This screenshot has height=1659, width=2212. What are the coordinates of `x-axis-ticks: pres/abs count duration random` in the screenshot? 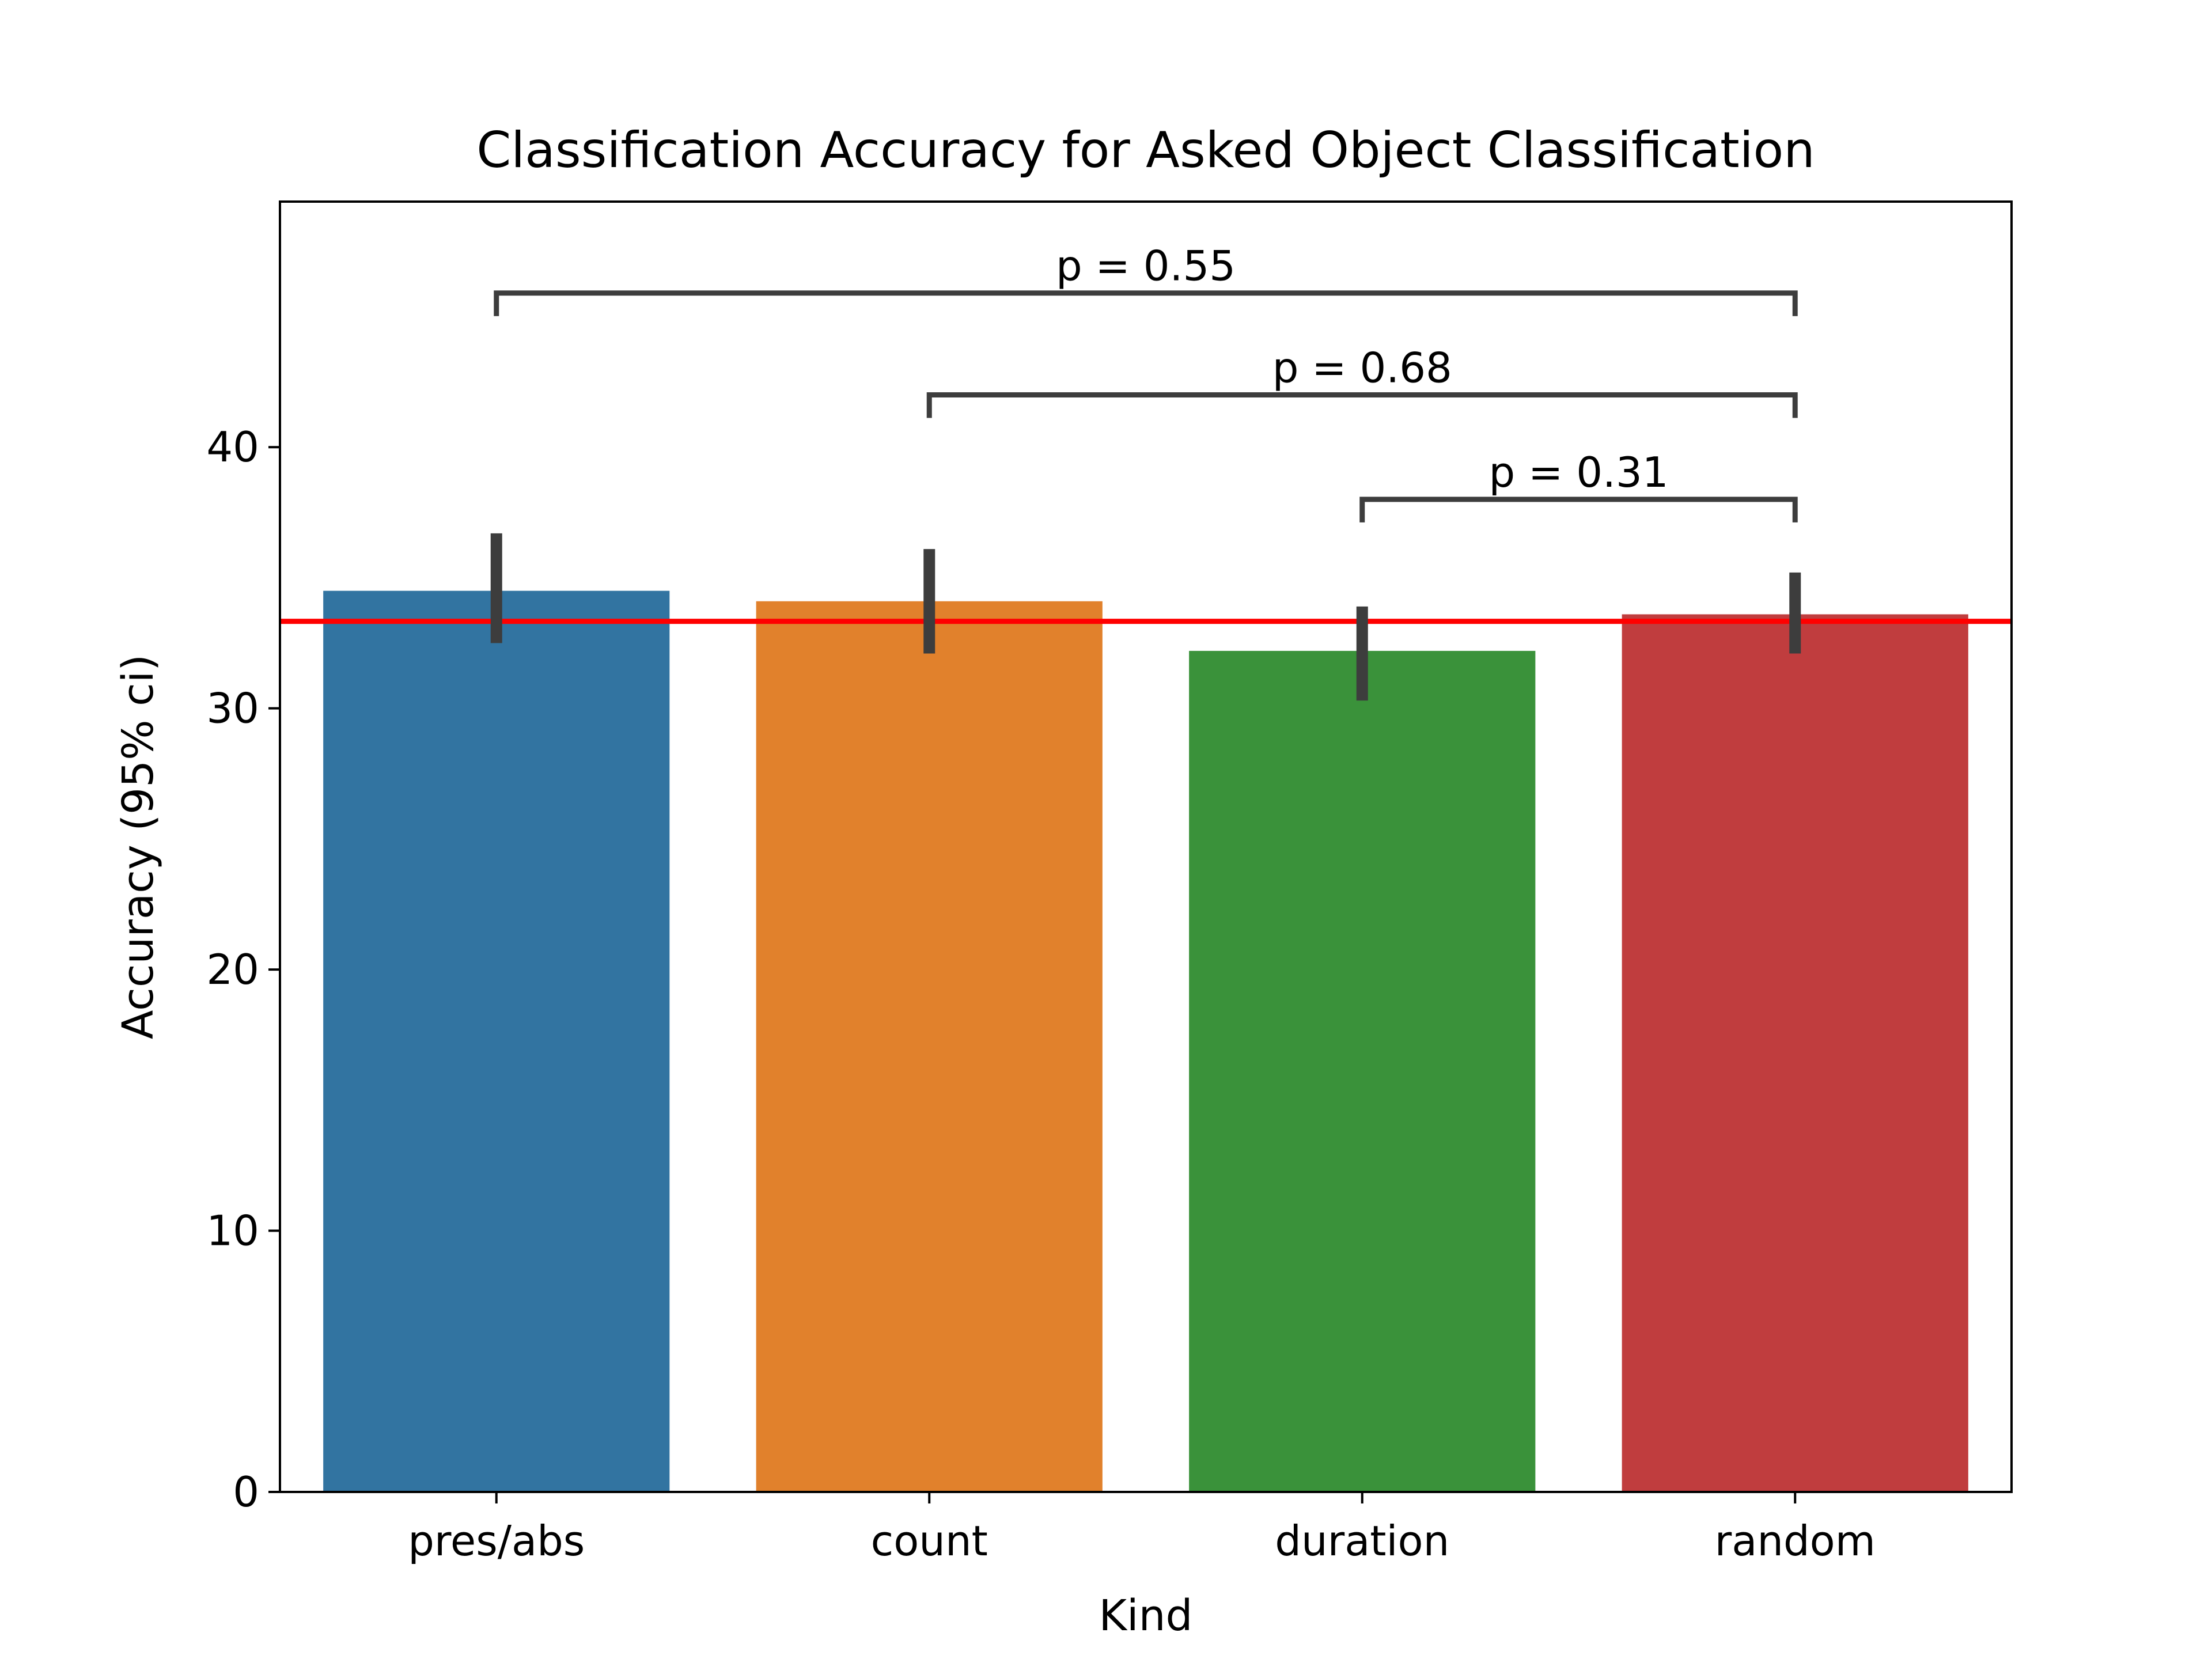 It's located at (1142, 1528).